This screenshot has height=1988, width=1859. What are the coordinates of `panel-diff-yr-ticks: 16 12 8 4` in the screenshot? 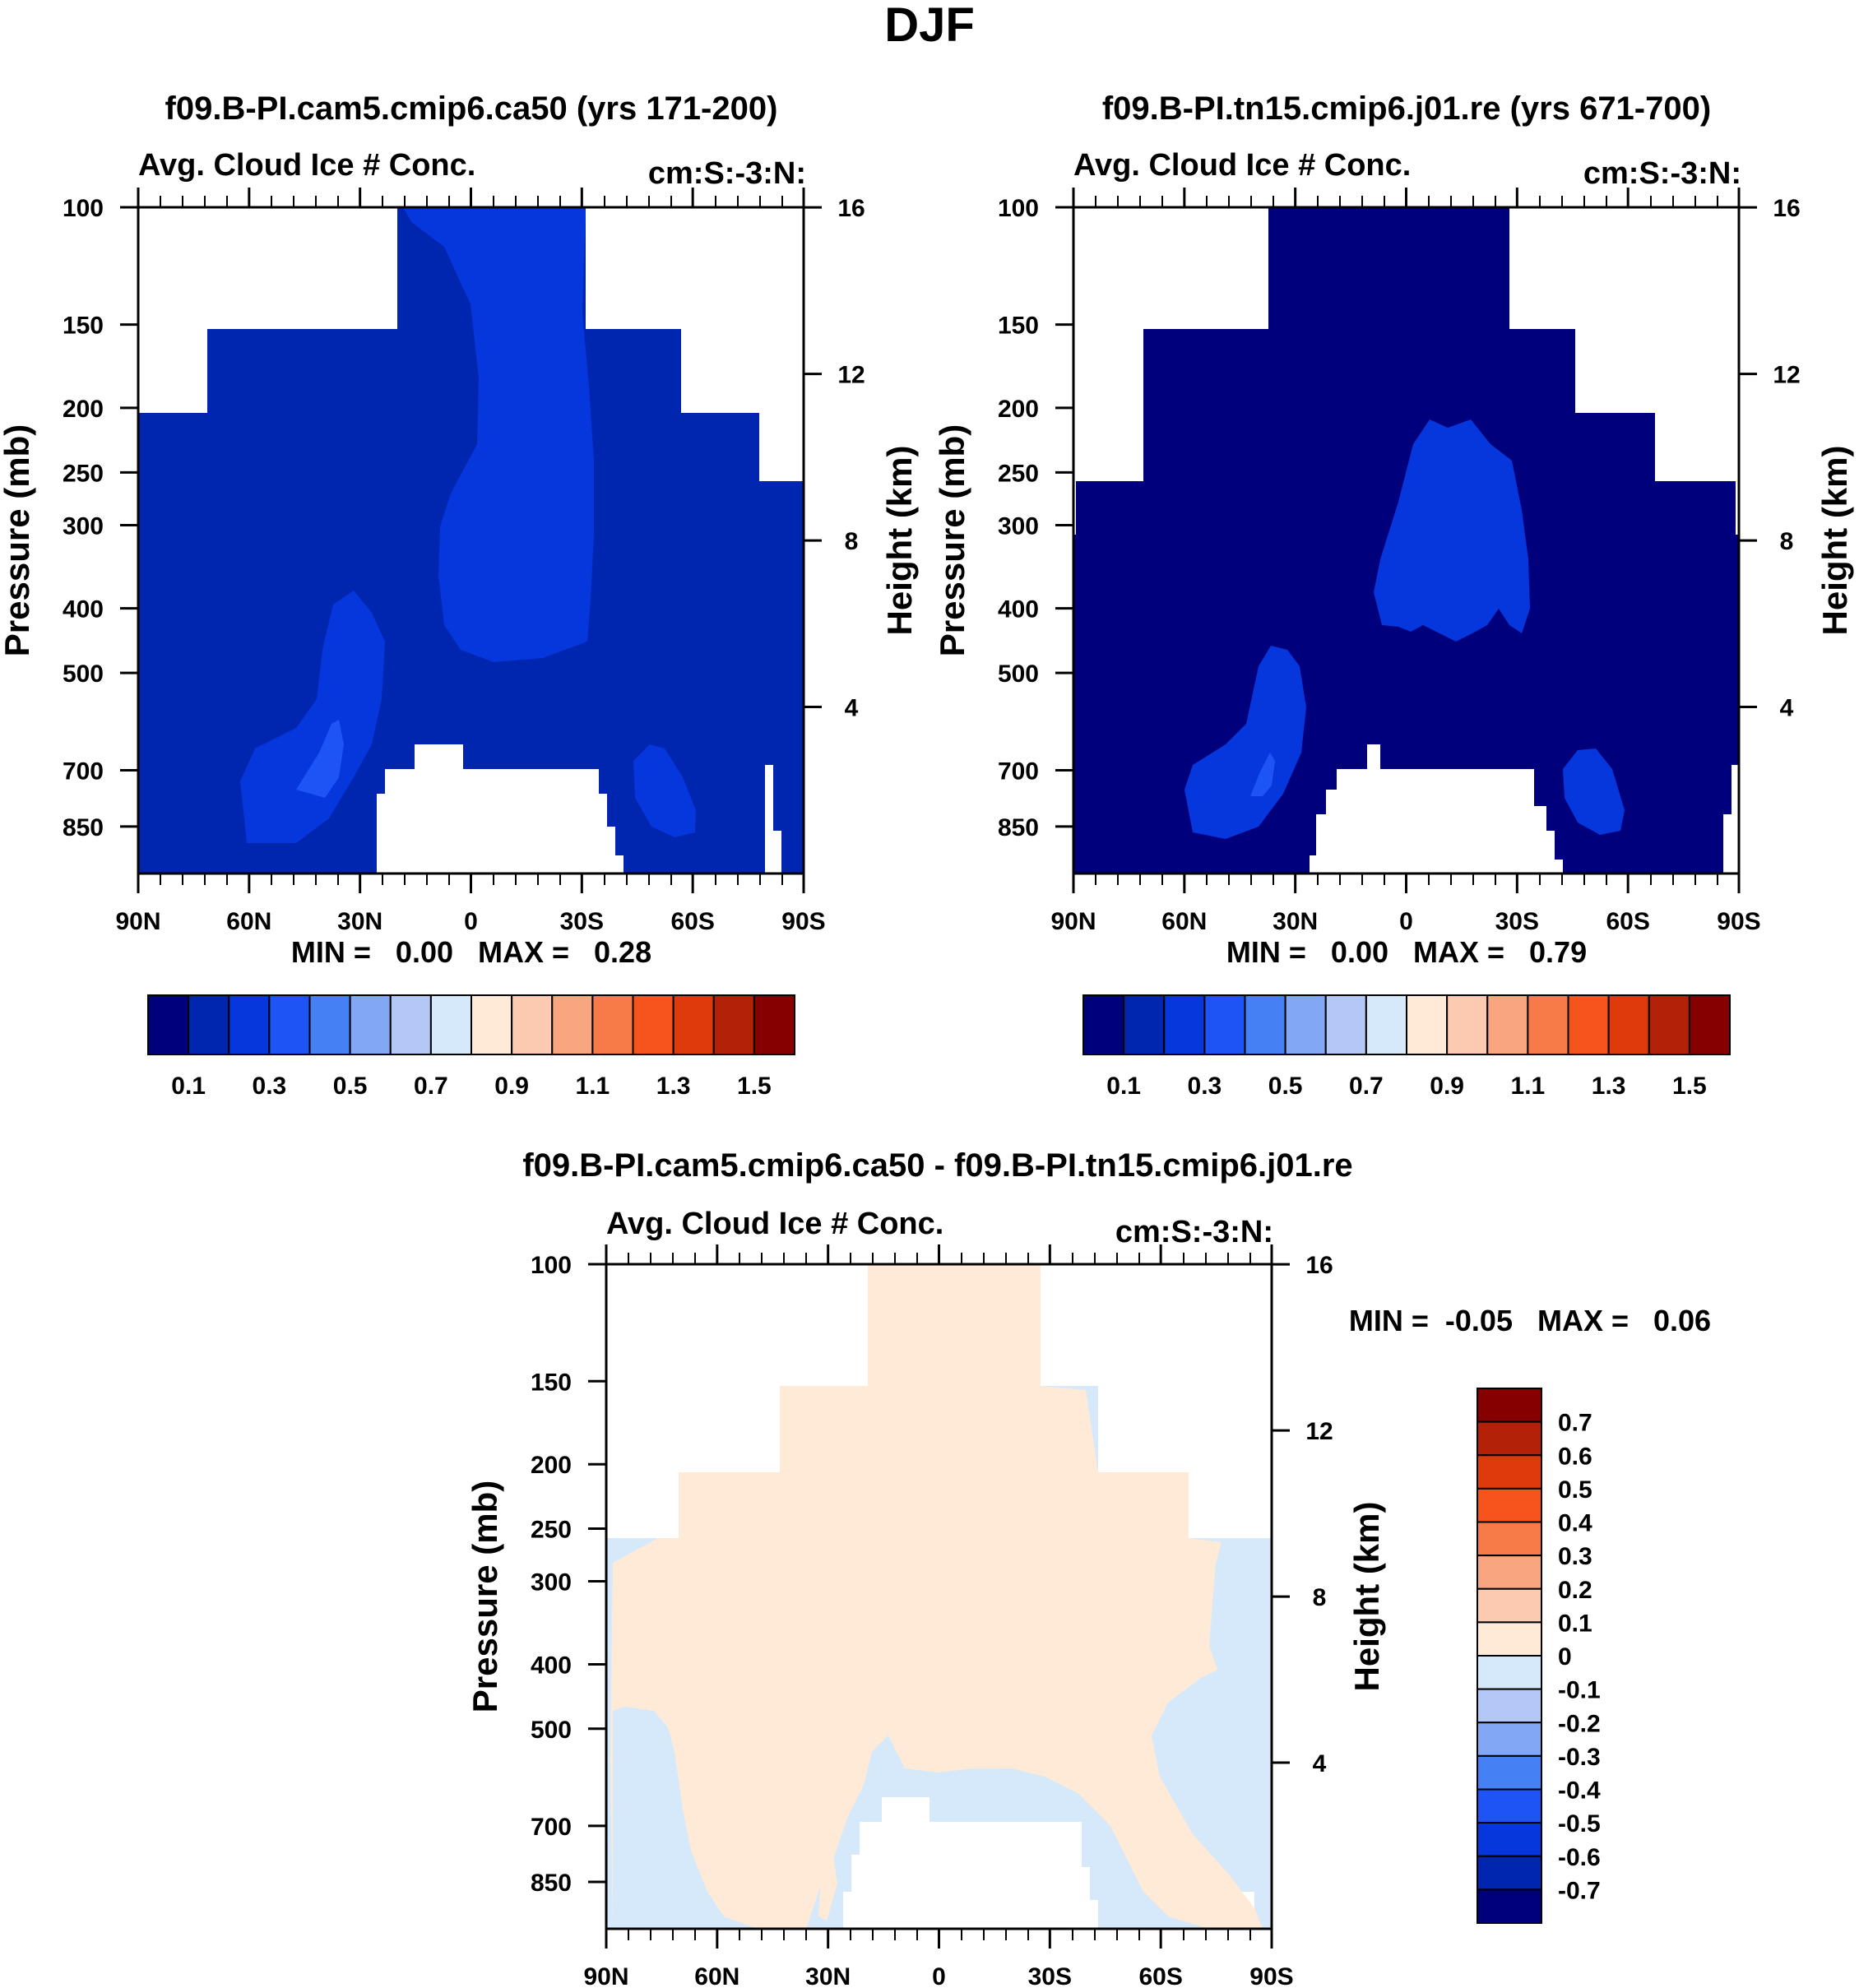 It's located at (1302, 1514).